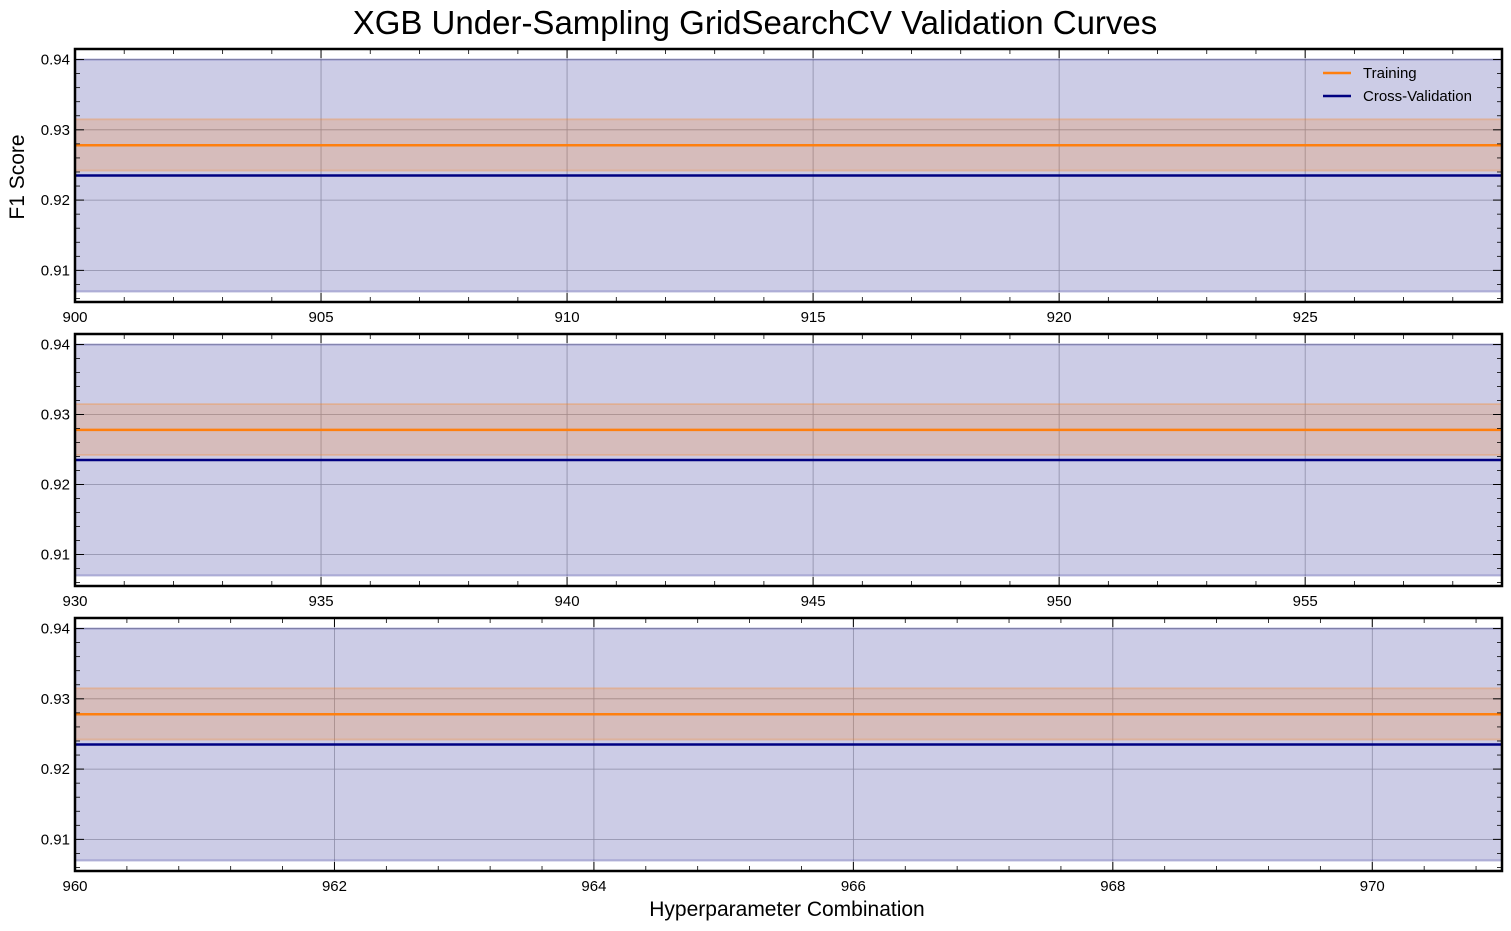 Image resolution: width=1511 pixels, height=931 pixels. Describe the element at coordinates (17, 176) in the screenshot. I see `y-axis-label: F1 Score` at that location.